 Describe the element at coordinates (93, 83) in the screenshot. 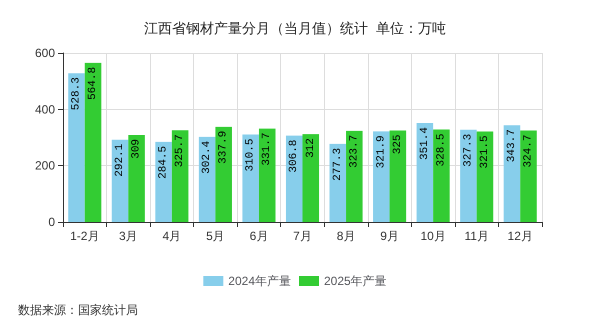

I see `data-label: 564.8` at that location.